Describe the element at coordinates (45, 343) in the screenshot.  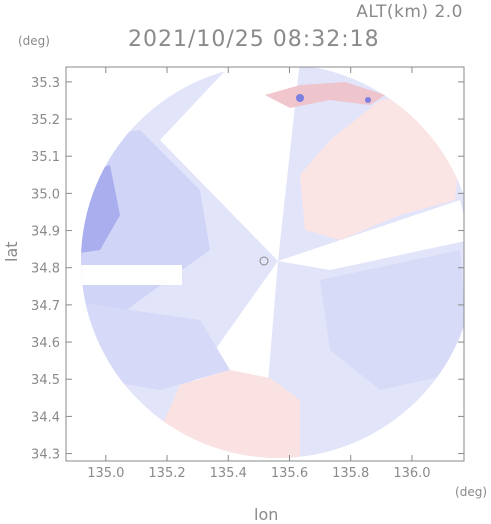
I see `y-tick-label: 34.6` at that location.